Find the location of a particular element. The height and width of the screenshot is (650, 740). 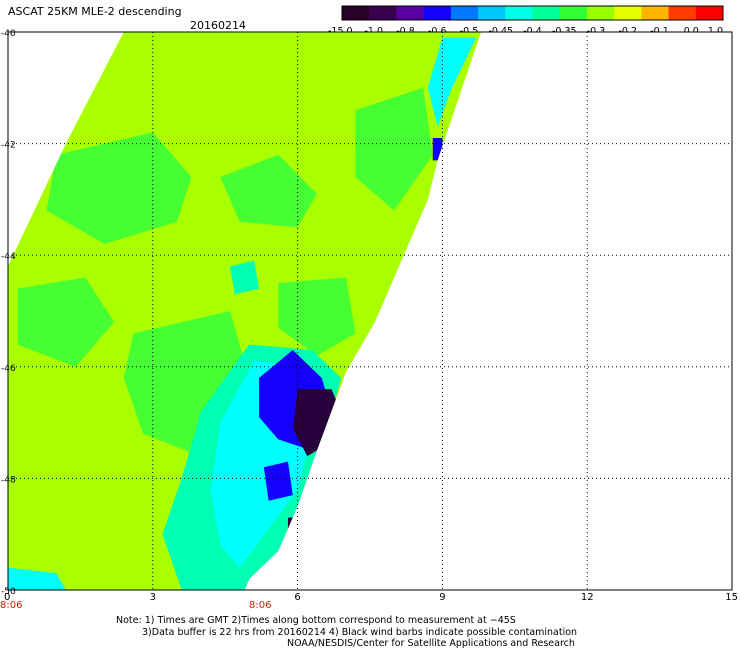

x-tick-label-5: 15 is located at coordinates (731, 597).